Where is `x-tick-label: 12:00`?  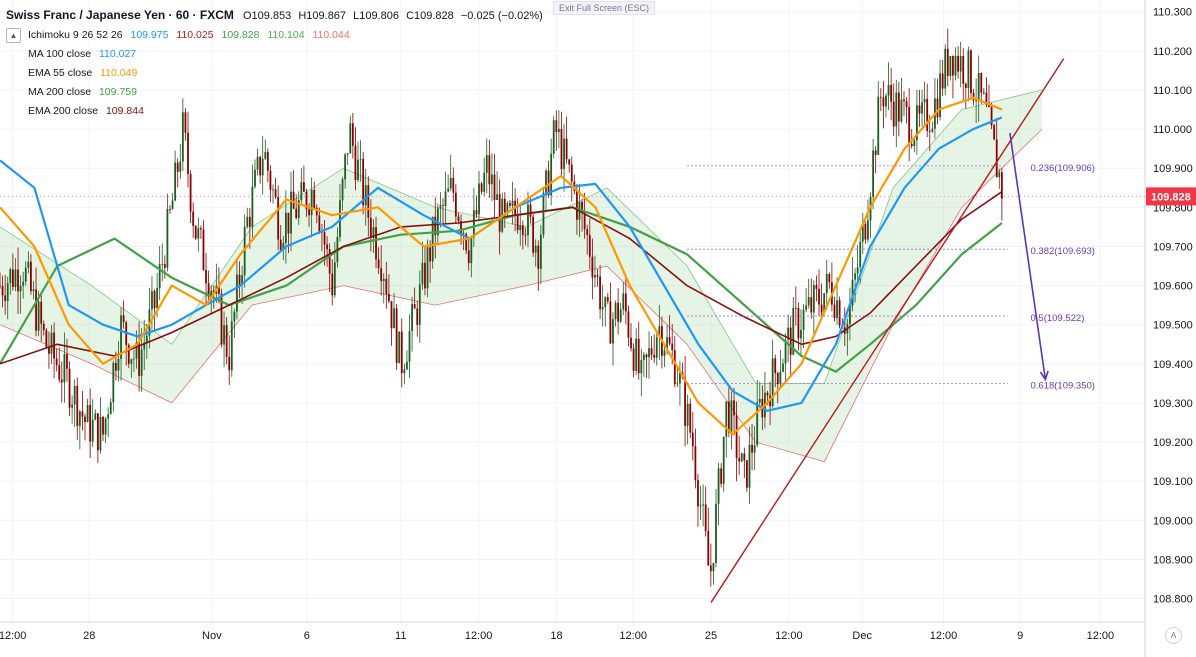
x-tick-label: 12:00 is located at coordinates (944, 636).